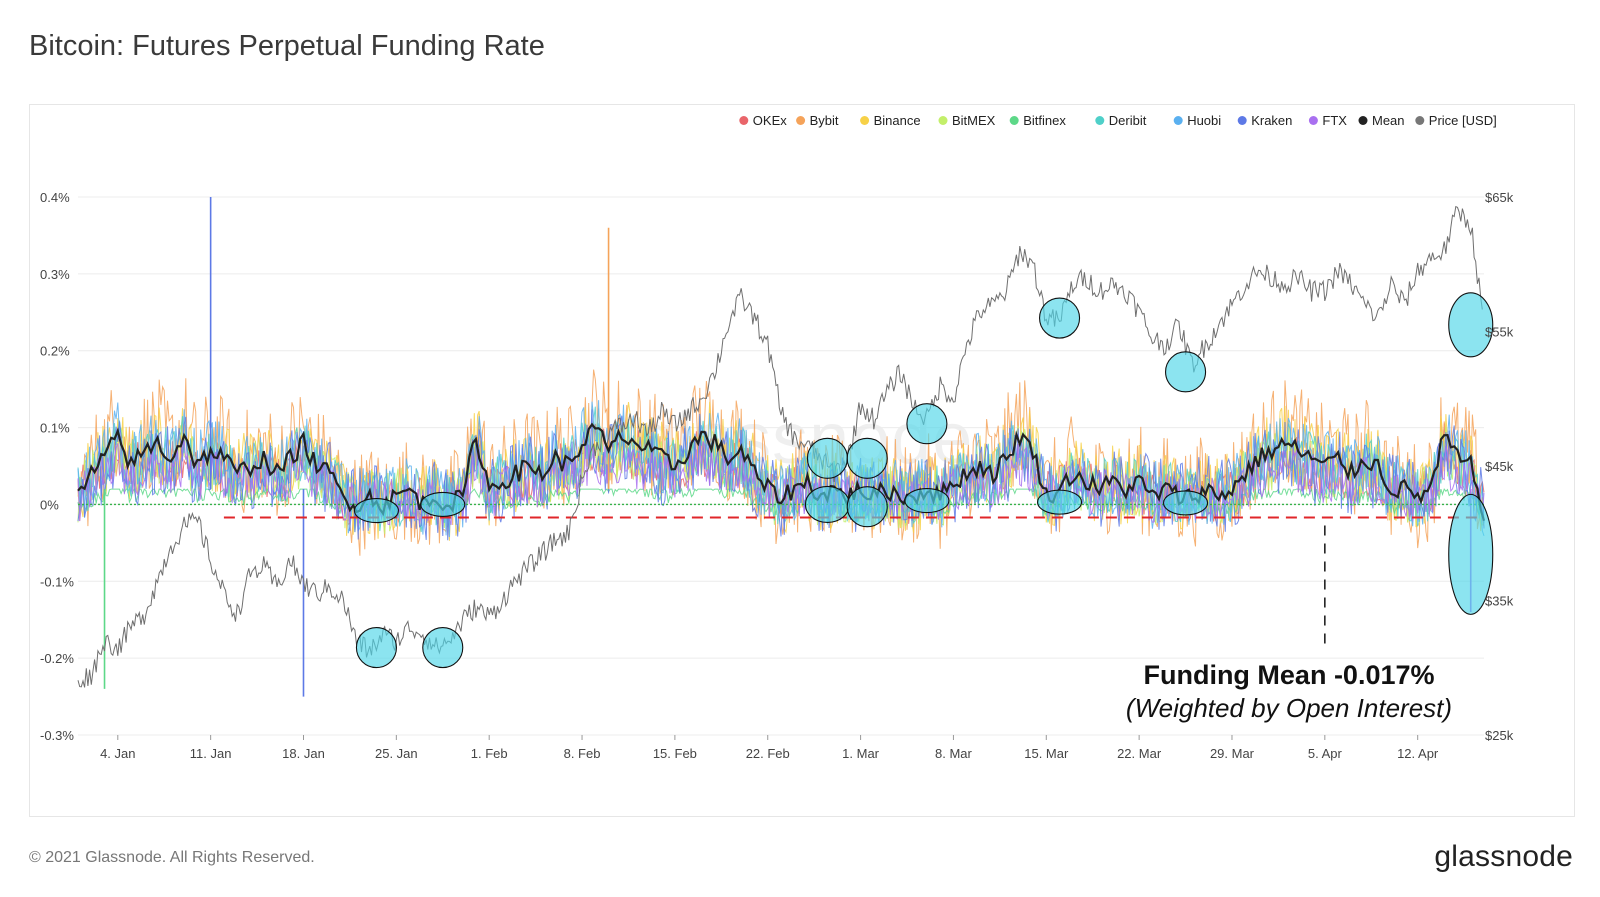 The image size is (1600, 897). I want to click on x-tick-label: 15. Feb, so click(675, 753).